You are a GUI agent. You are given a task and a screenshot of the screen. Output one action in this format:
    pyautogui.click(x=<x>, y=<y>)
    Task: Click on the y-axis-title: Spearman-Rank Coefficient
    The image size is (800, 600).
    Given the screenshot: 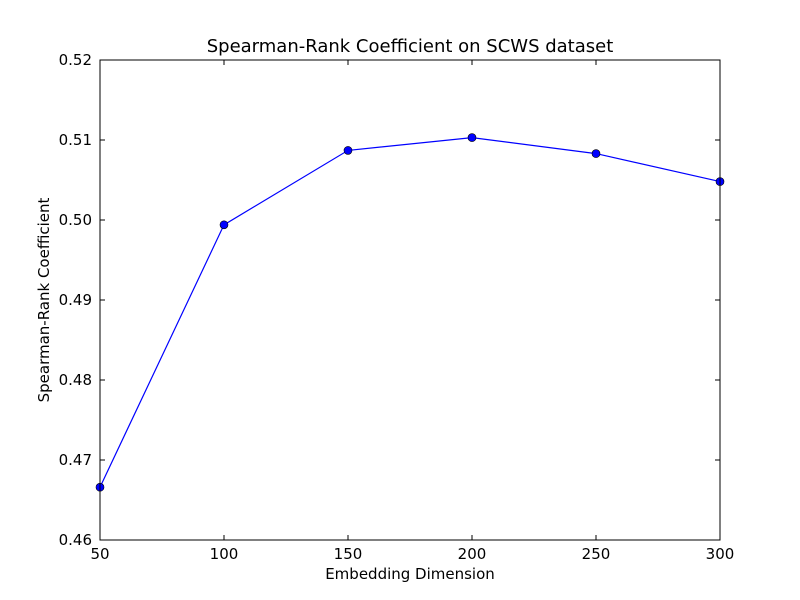 What is the action you would take?
    pyautogui.click(x=44, y=300)
    